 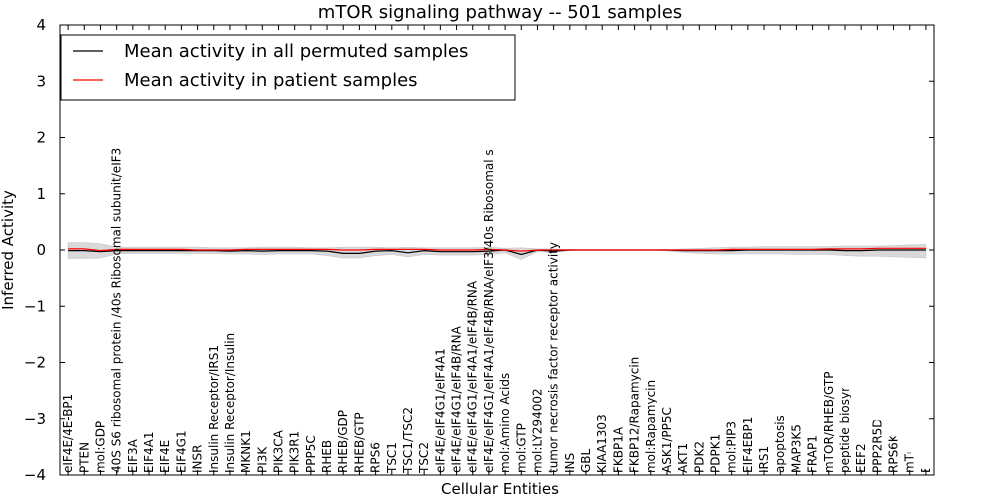 I want to click on x-tick-label: RPS6, so click(x=376, y=457).